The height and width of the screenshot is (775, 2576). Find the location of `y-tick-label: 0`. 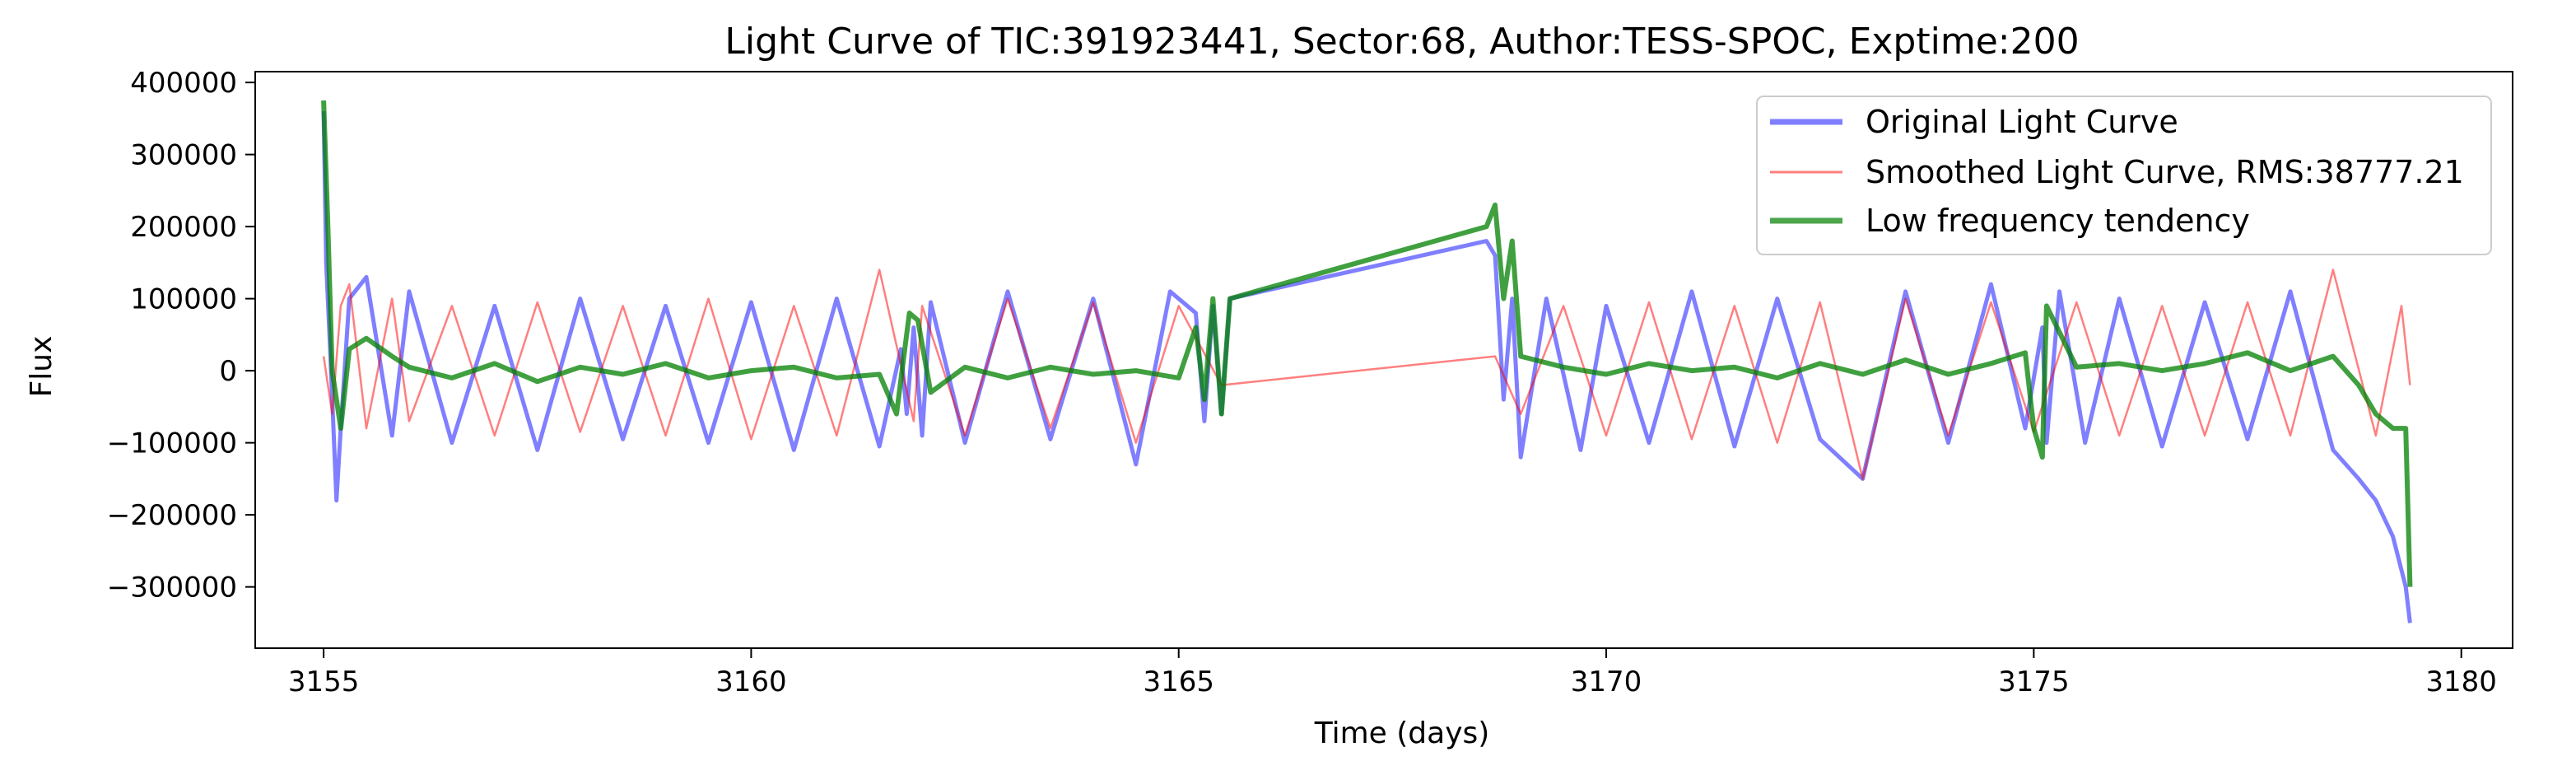

y-tick-label: 0 is located at coordinates (228, 371).